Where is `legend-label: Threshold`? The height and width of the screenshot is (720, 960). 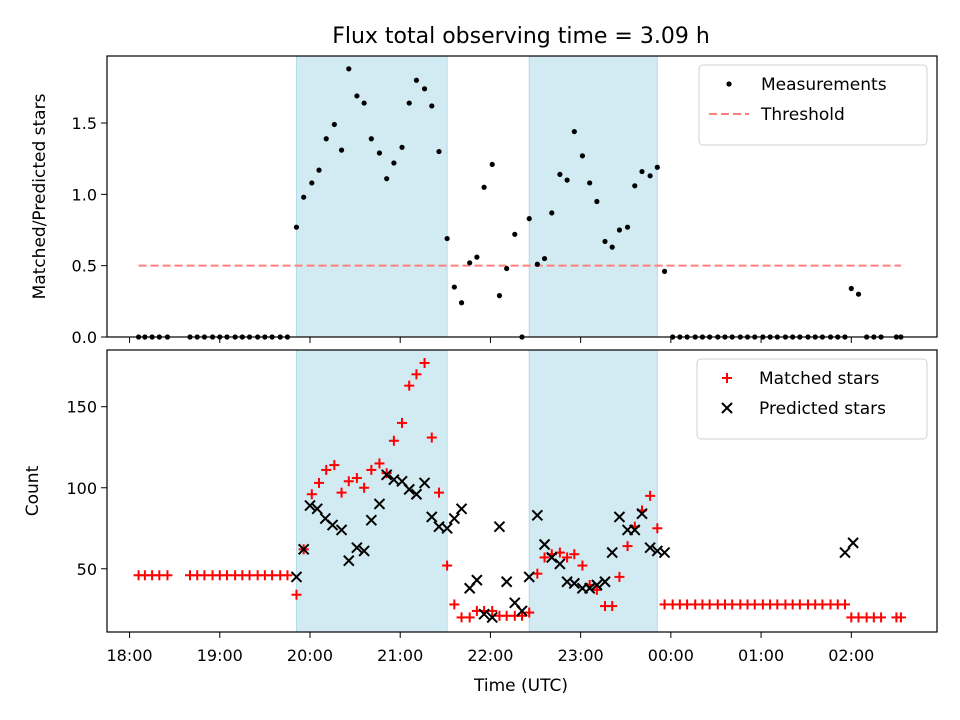 legend-label: Threshold is located at coordinates (802, 115).